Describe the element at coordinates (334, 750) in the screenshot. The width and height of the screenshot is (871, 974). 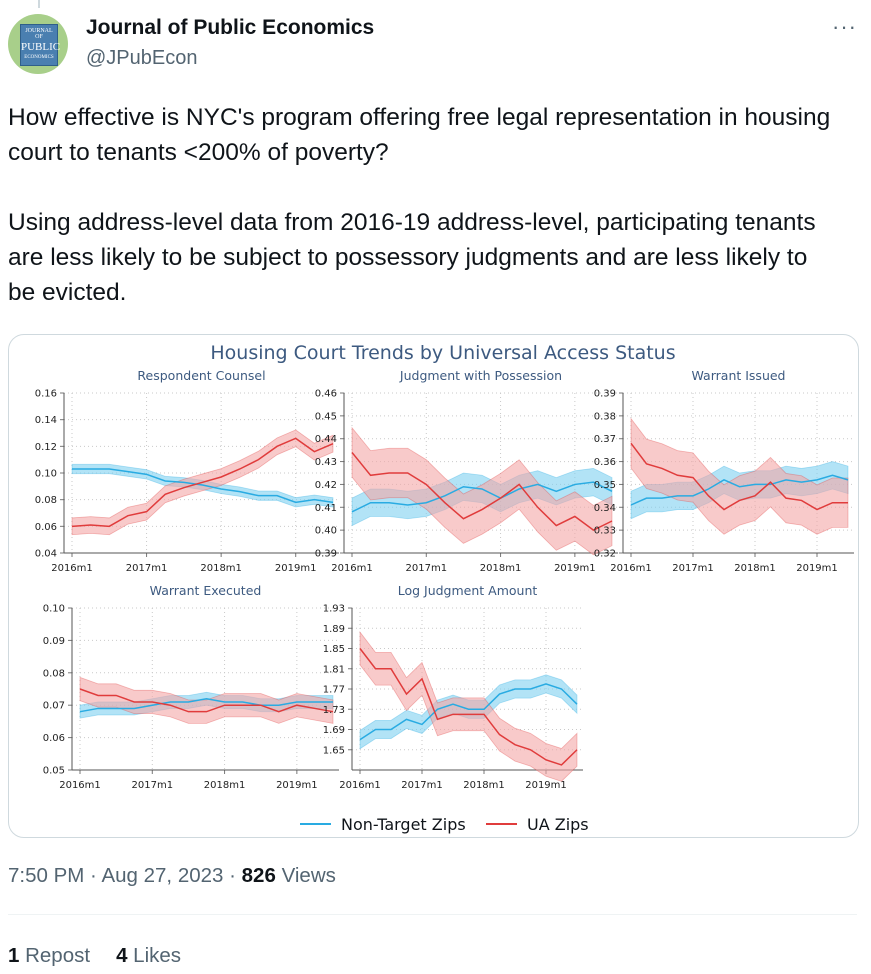
I see `y-tick-label: 1.65` at that location.